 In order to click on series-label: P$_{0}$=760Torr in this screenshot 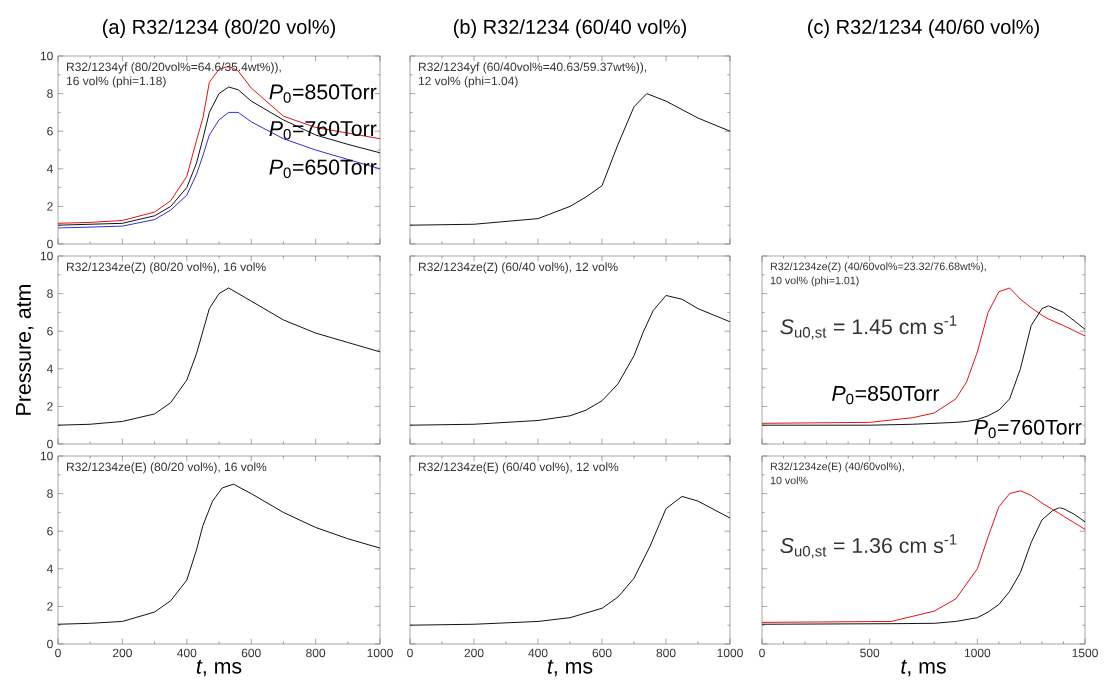, I will do `click(1028, 429)`.